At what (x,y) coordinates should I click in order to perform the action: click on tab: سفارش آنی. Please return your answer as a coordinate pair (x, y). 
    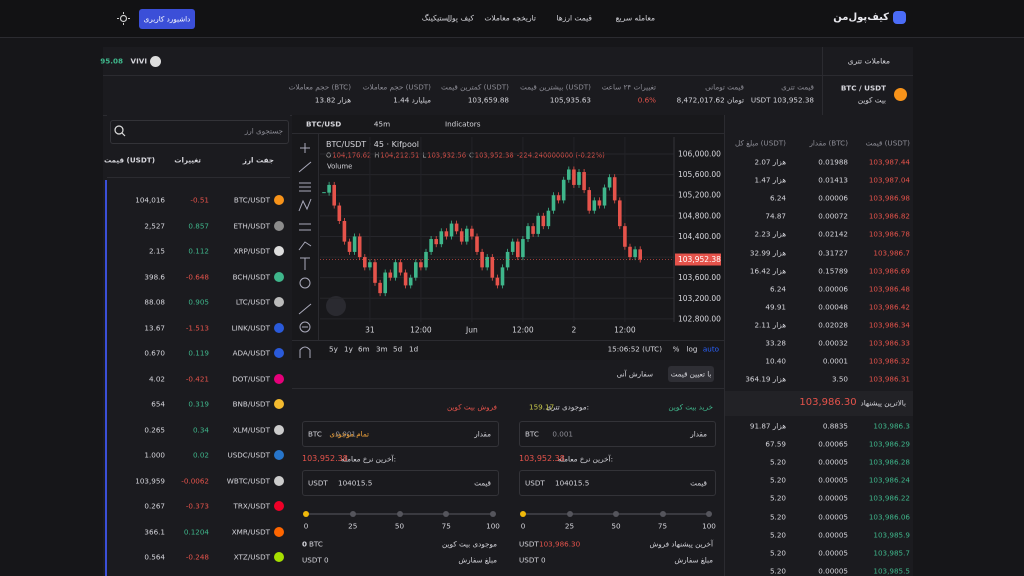
    Looking at the image, I should click on (634, 374).